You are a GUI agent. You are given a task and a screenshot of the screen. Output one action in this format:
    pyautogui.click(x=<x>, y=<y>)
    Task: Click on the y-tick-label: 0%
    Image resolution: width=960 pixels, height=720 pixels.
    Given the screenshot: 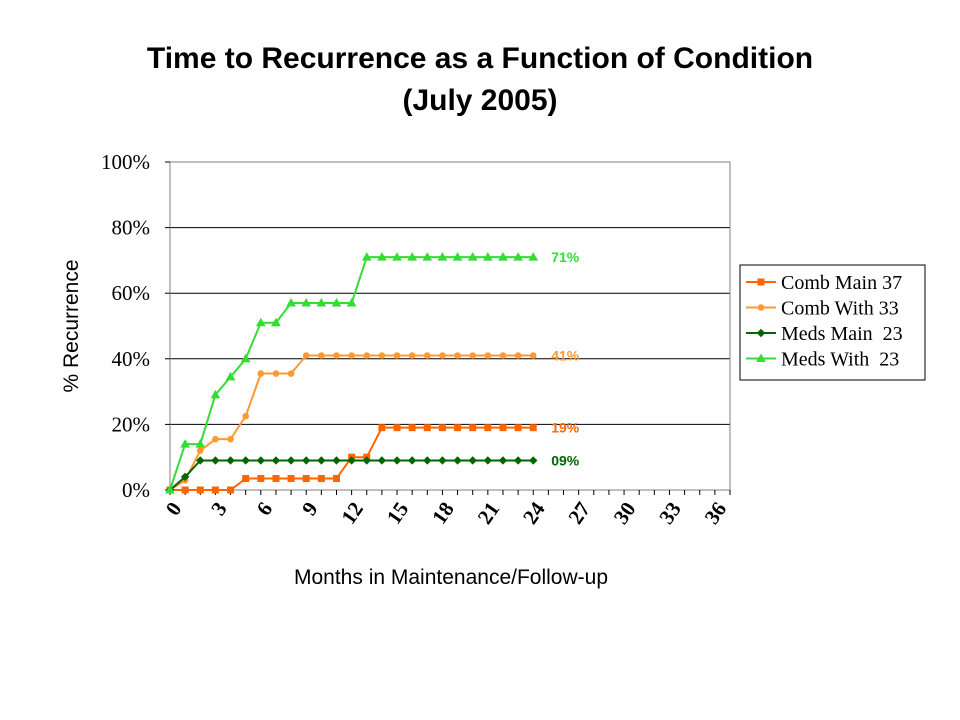 What is the action you would take?
    pyautogui.click(x=136, y=490)
    